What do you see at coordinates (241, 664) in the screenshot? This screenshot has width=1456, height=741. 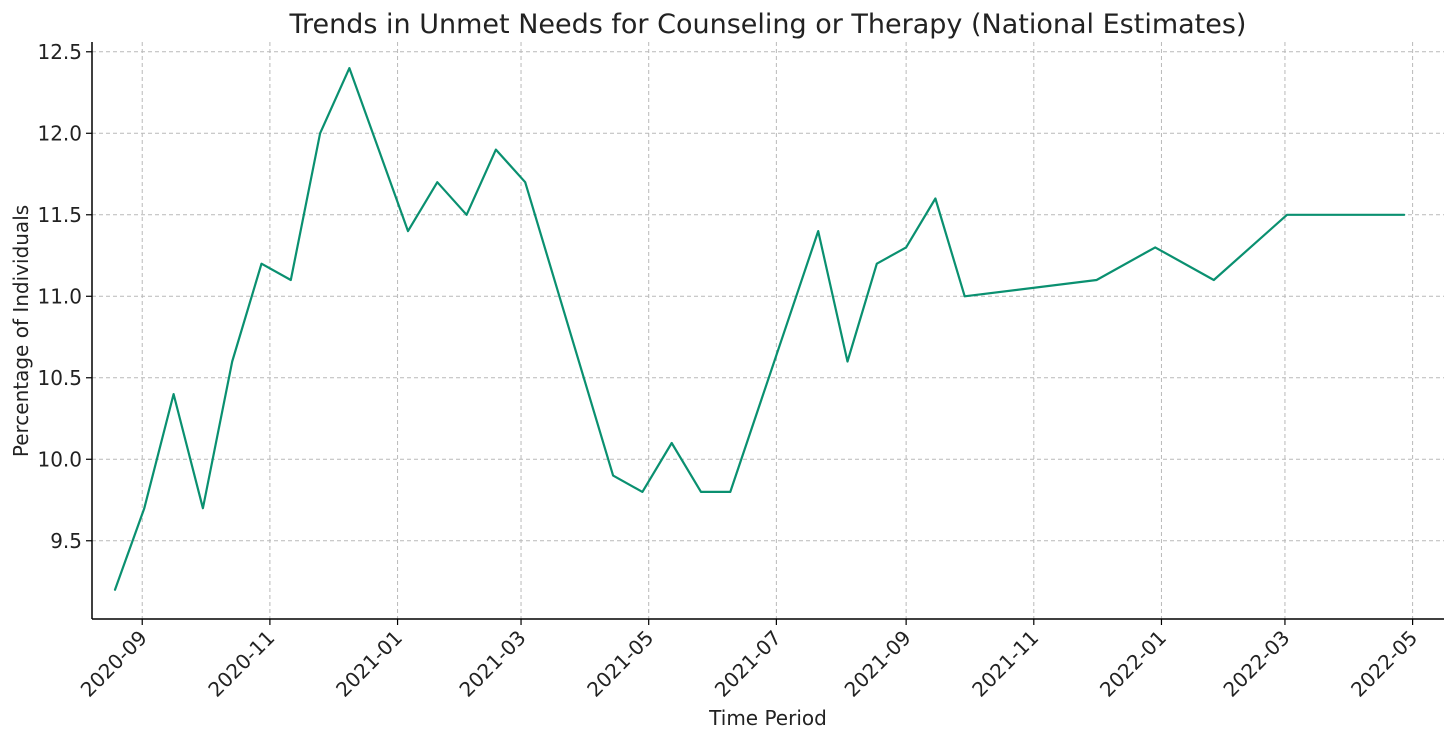 I see `x-tick-label: 2020-11` at bounding box center [241, 664].